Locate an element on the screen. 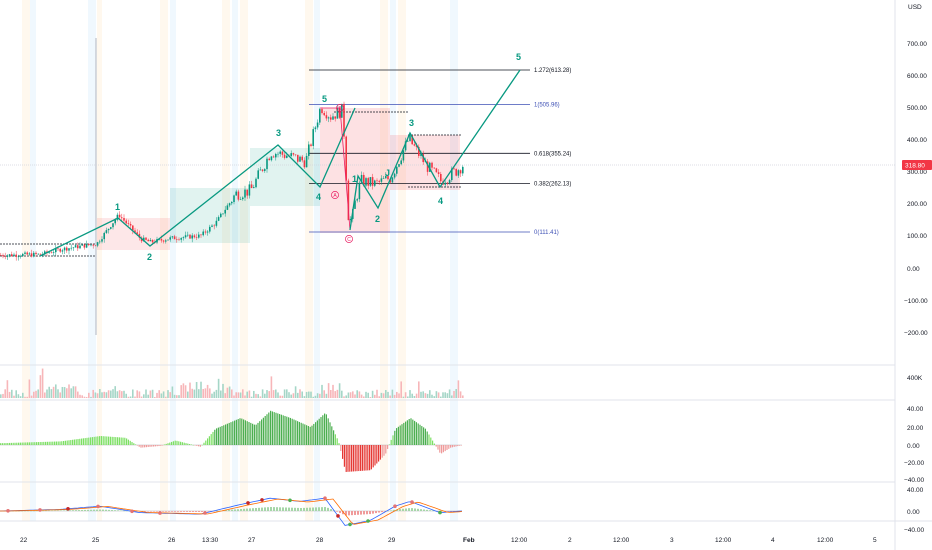  time-label: Feb is located at coordinates (469, 540).